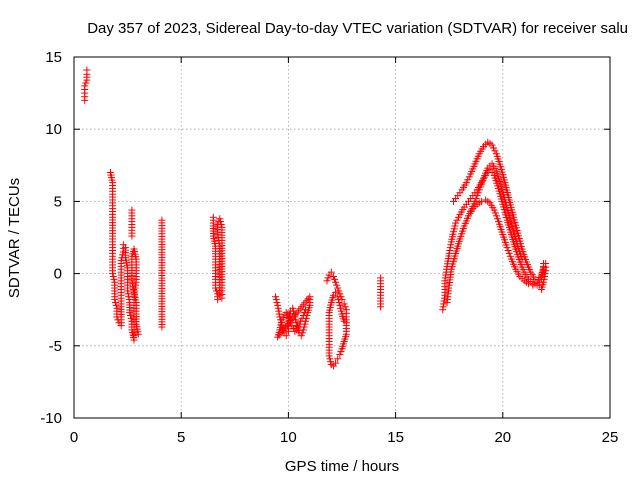 The height and width of the screenshot is (480, 640). Describe the element at coordinates (610, 437) in the screenshot. I see `x-tick-label: 25` at that location.